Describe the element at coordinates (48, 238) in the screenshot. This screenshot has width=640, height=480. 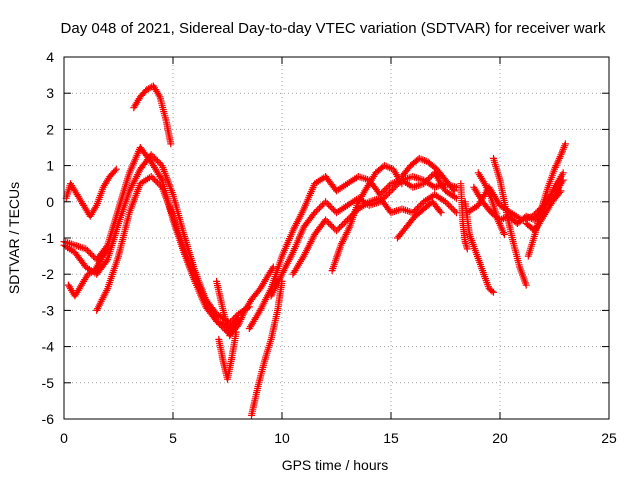
I see `y-tick-label: -1` at that location.